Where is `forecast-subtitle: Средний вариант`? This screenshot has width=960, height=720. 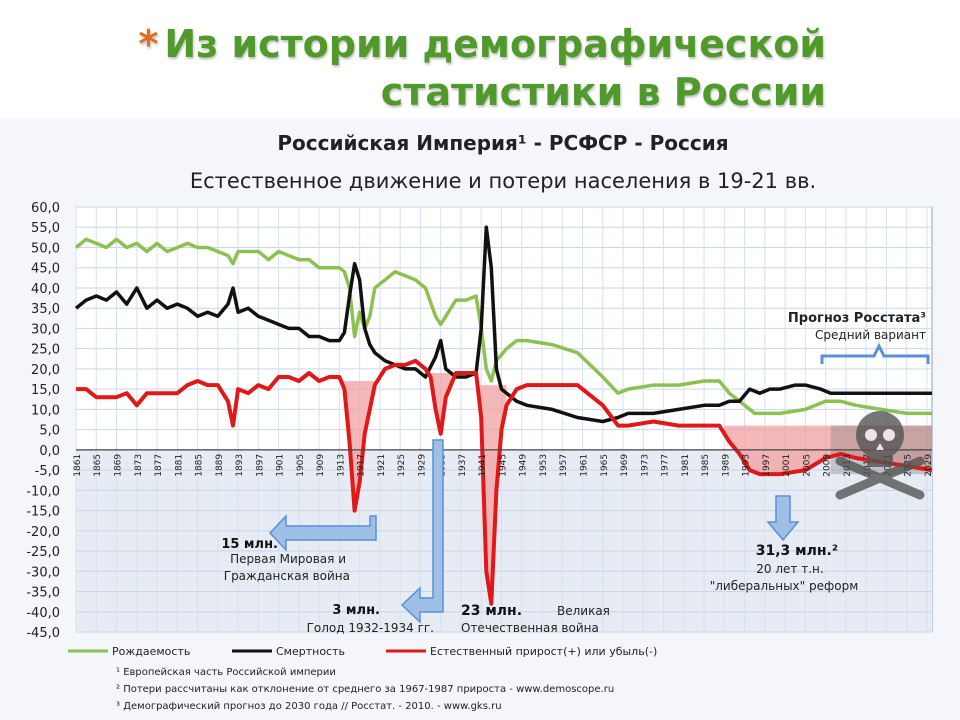 forecast-subtitle: Средний вариант is located at coordinates (870, 335).